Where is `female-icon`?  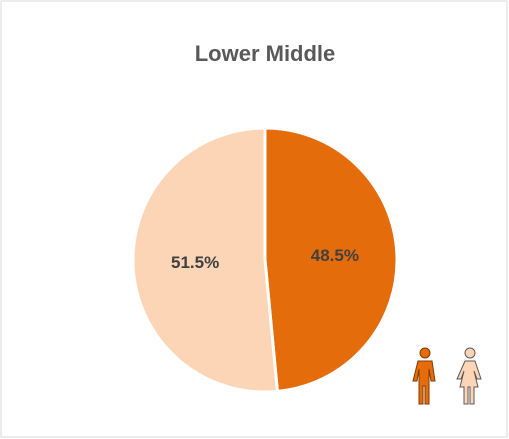
female-icon is located at coordinates (469, 376).